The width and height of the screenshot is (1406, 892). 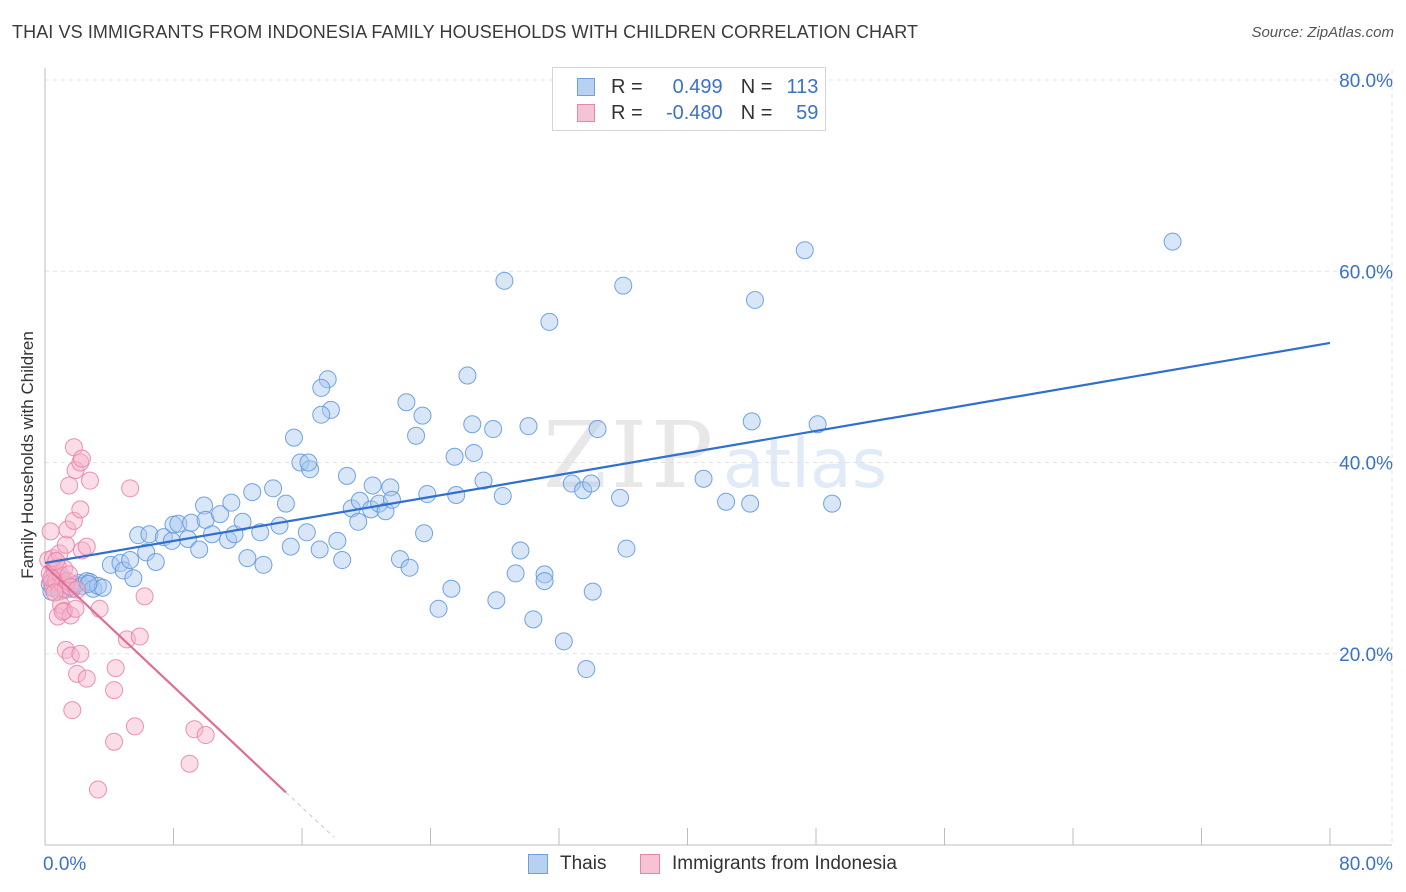 What do you see at coordinates (1322, 32) in the screenshot?
I see `source-label: Source: ZipAtlas.com` at bounding box center [1322, 32].